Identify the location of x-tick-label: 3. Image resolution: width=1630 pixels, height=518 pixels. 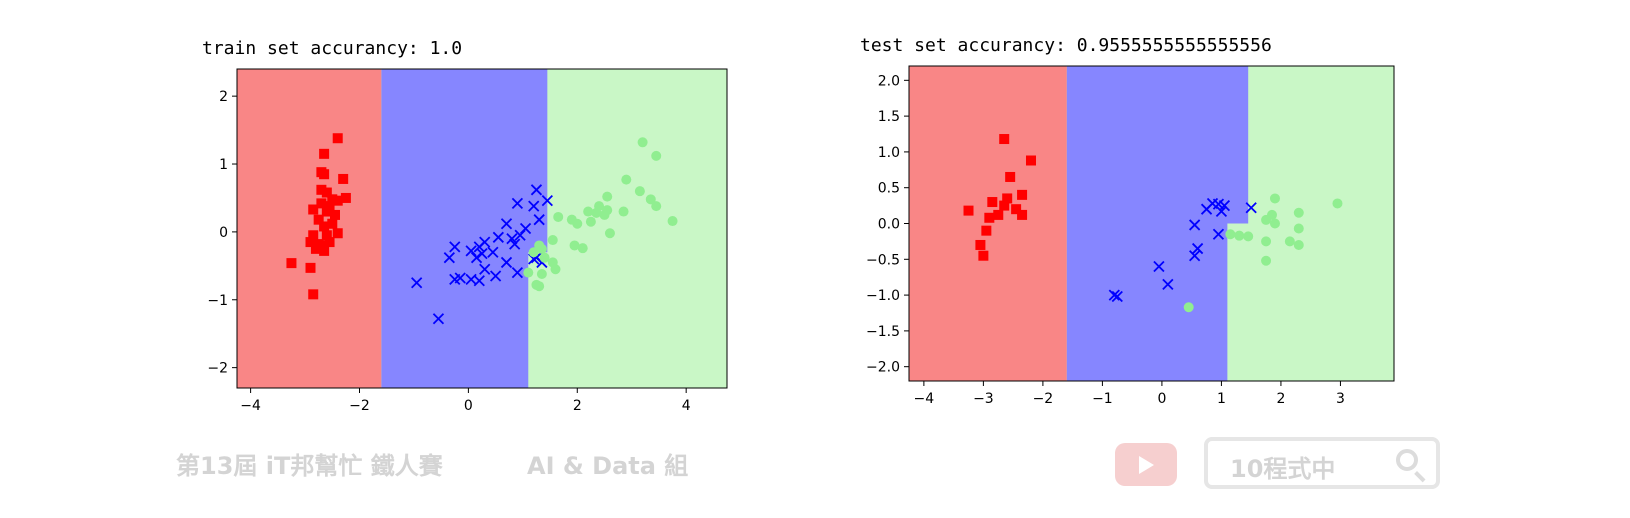
(1340, 399).